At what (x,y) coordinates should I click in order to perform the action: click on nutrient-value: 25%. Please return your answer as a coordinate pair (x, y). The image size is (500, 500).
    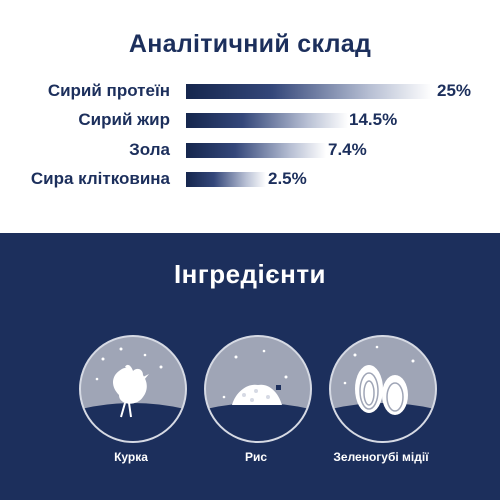
    Looking at the image, I should click on (454, 90).